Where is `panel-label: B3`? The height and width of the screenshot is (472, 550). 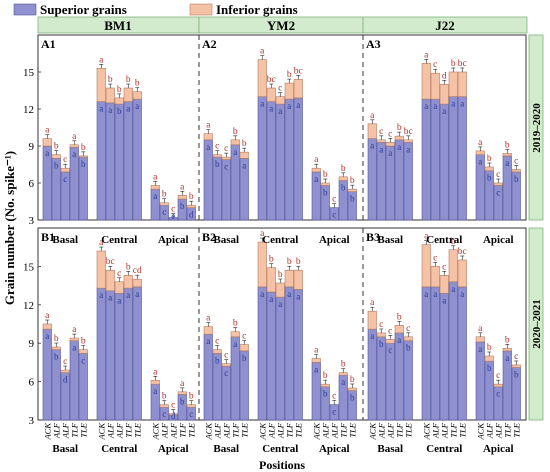
panel-label: B3 is located at coordinates (373, 237).